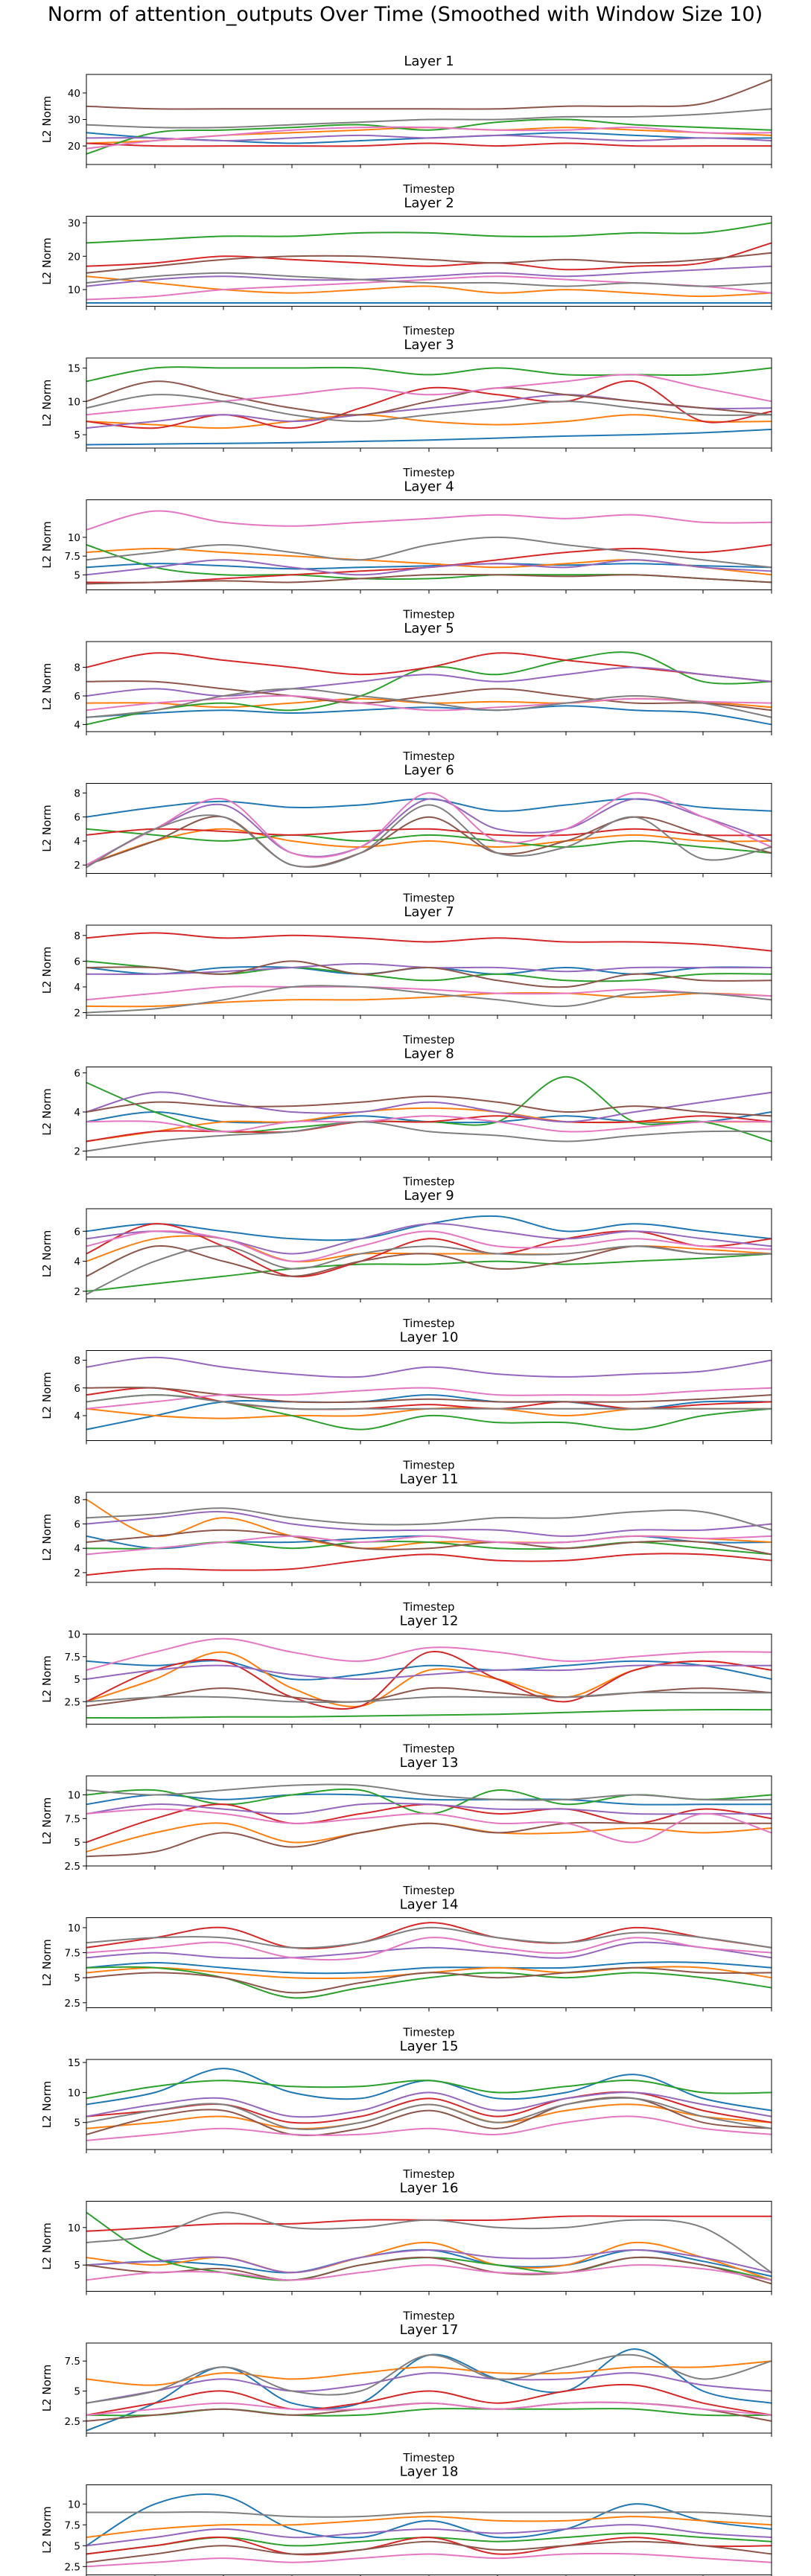 This screenshot has width=811, height=2576. Describe the element at coordinates (406, 550) in the screenshot. I see `subplot-layer-4: Layer 4 L2 Norm Timestep 5 7.5 10` at that location.